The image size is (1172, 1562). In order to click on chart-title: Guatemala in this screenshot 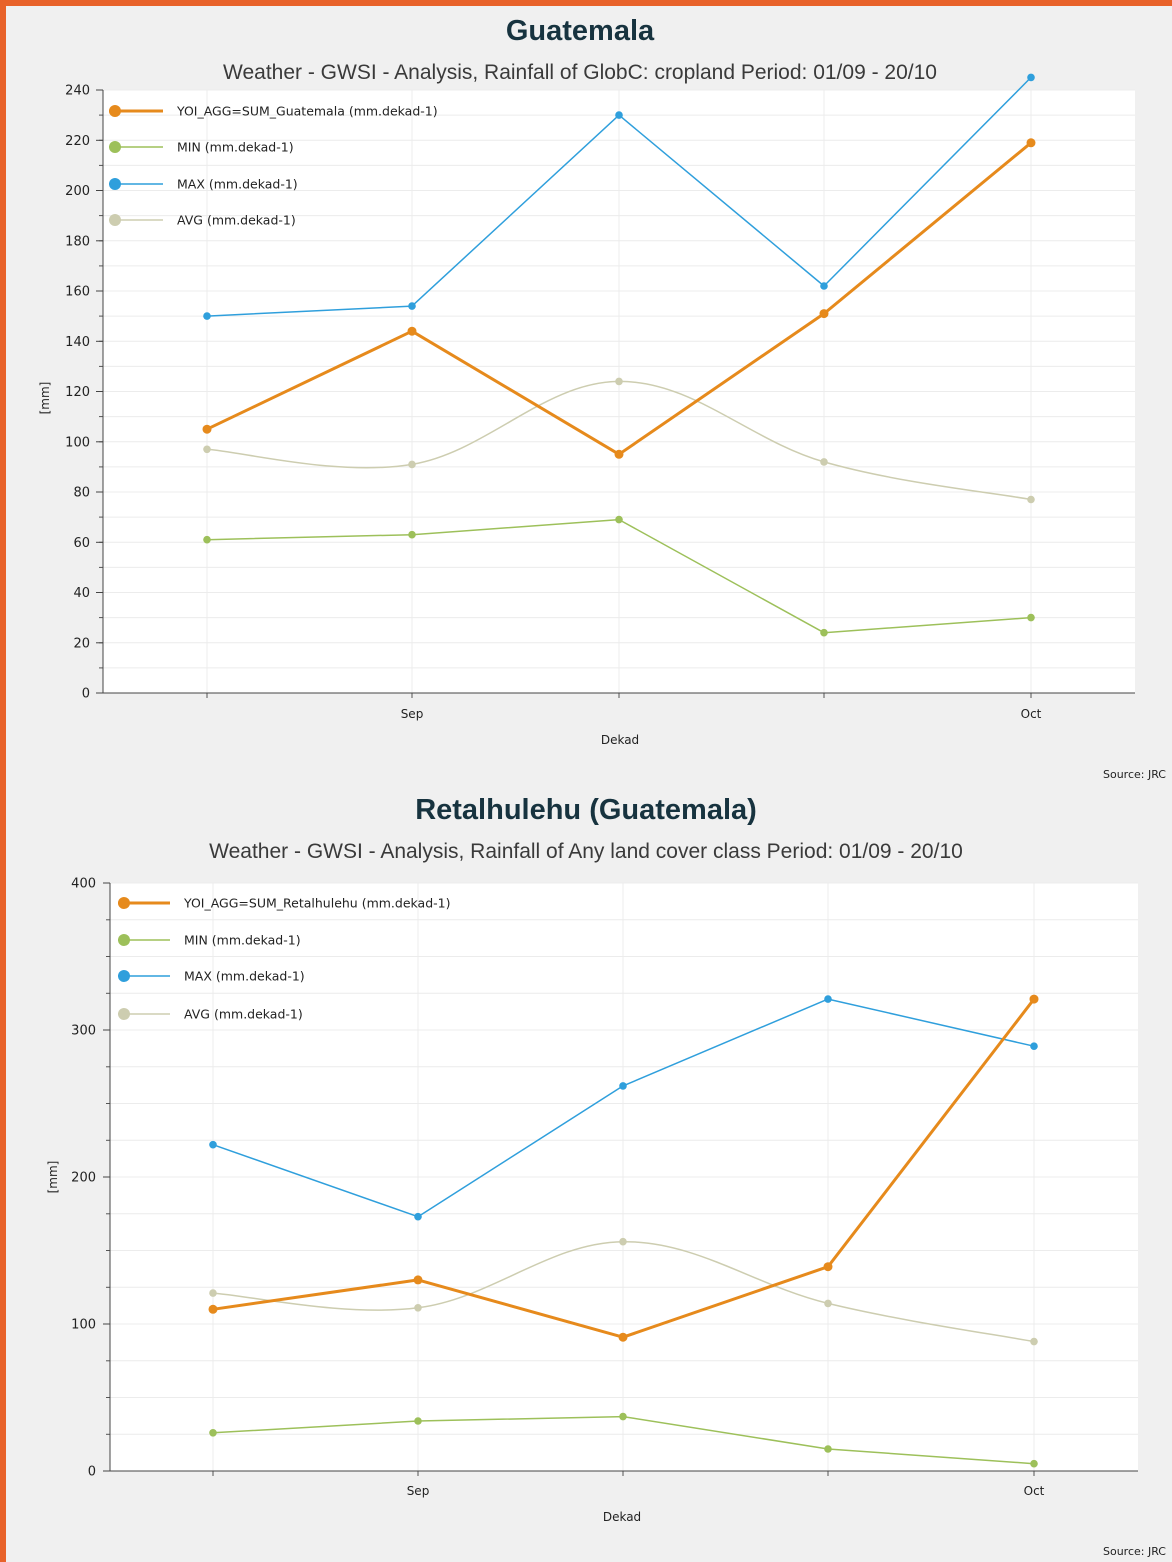, I will do `click(580, 31)`.